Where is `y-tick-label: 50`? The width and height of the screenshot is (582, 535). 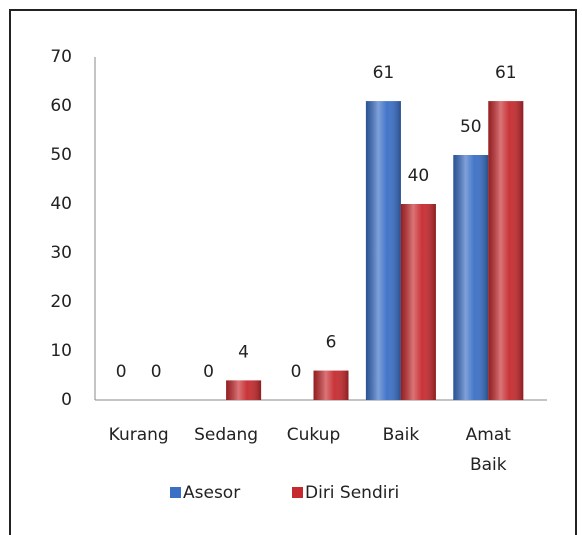 y-tick-label: 50 is located at coordinates (61, 155).